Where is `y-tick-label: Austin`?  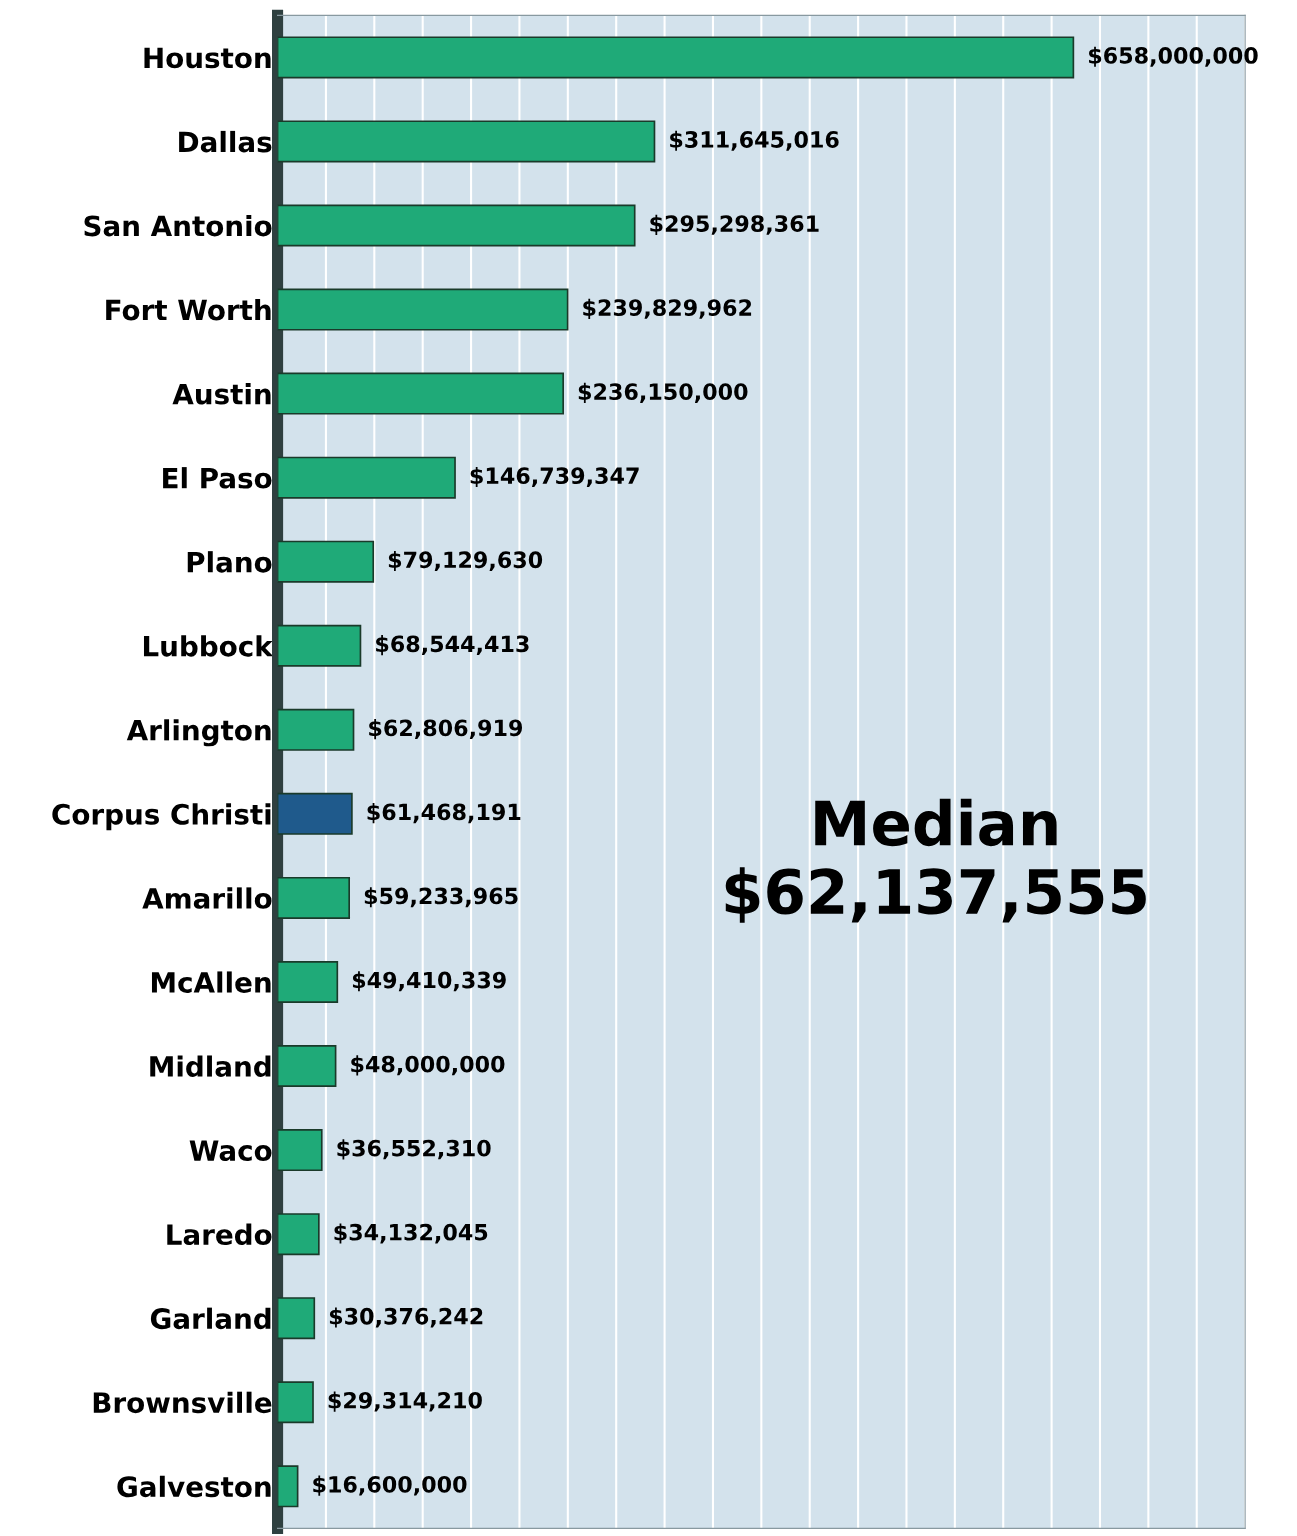 y-tick-label: Austin is located at coordinates (221, 394).